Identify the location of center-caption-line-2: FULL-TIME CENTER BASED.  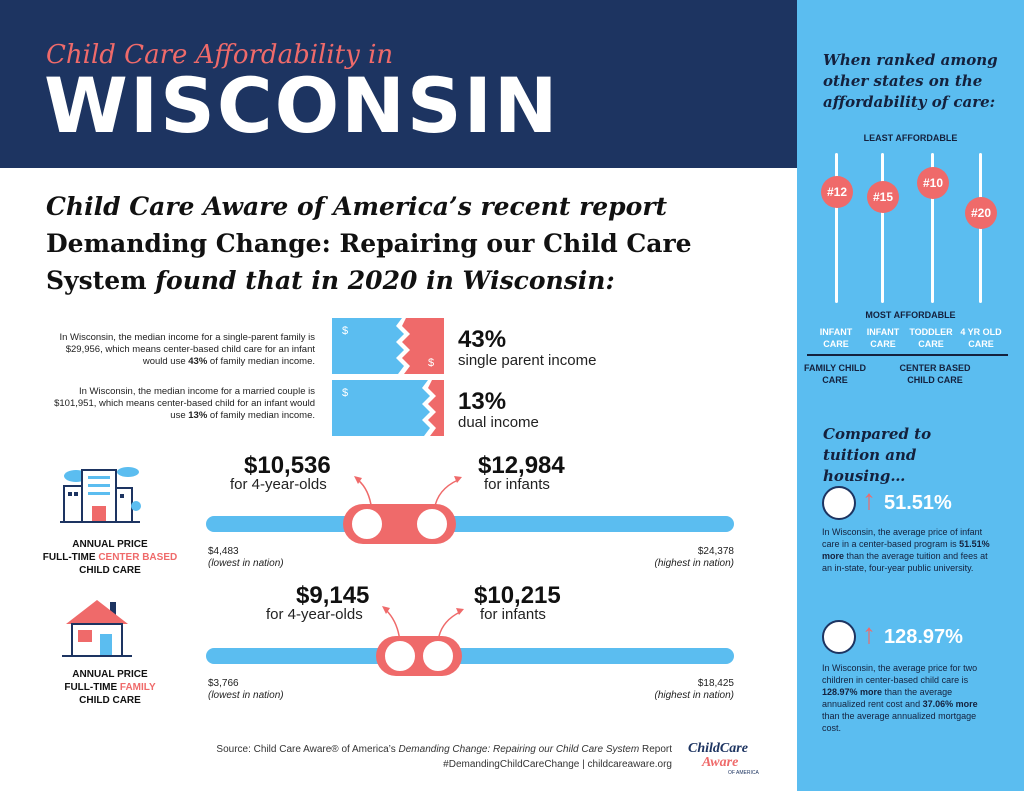
(110, 557).